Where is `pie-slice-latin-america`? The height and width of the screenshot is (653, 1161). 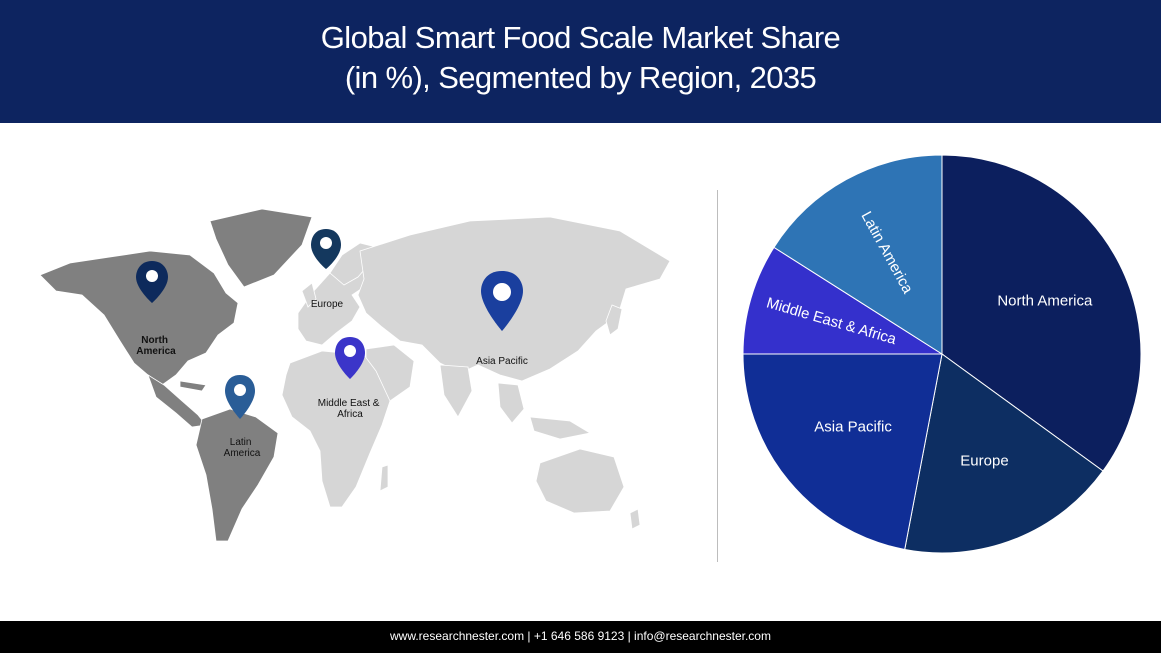 pie-slice-latin-america is located at coordinates (858, 254).